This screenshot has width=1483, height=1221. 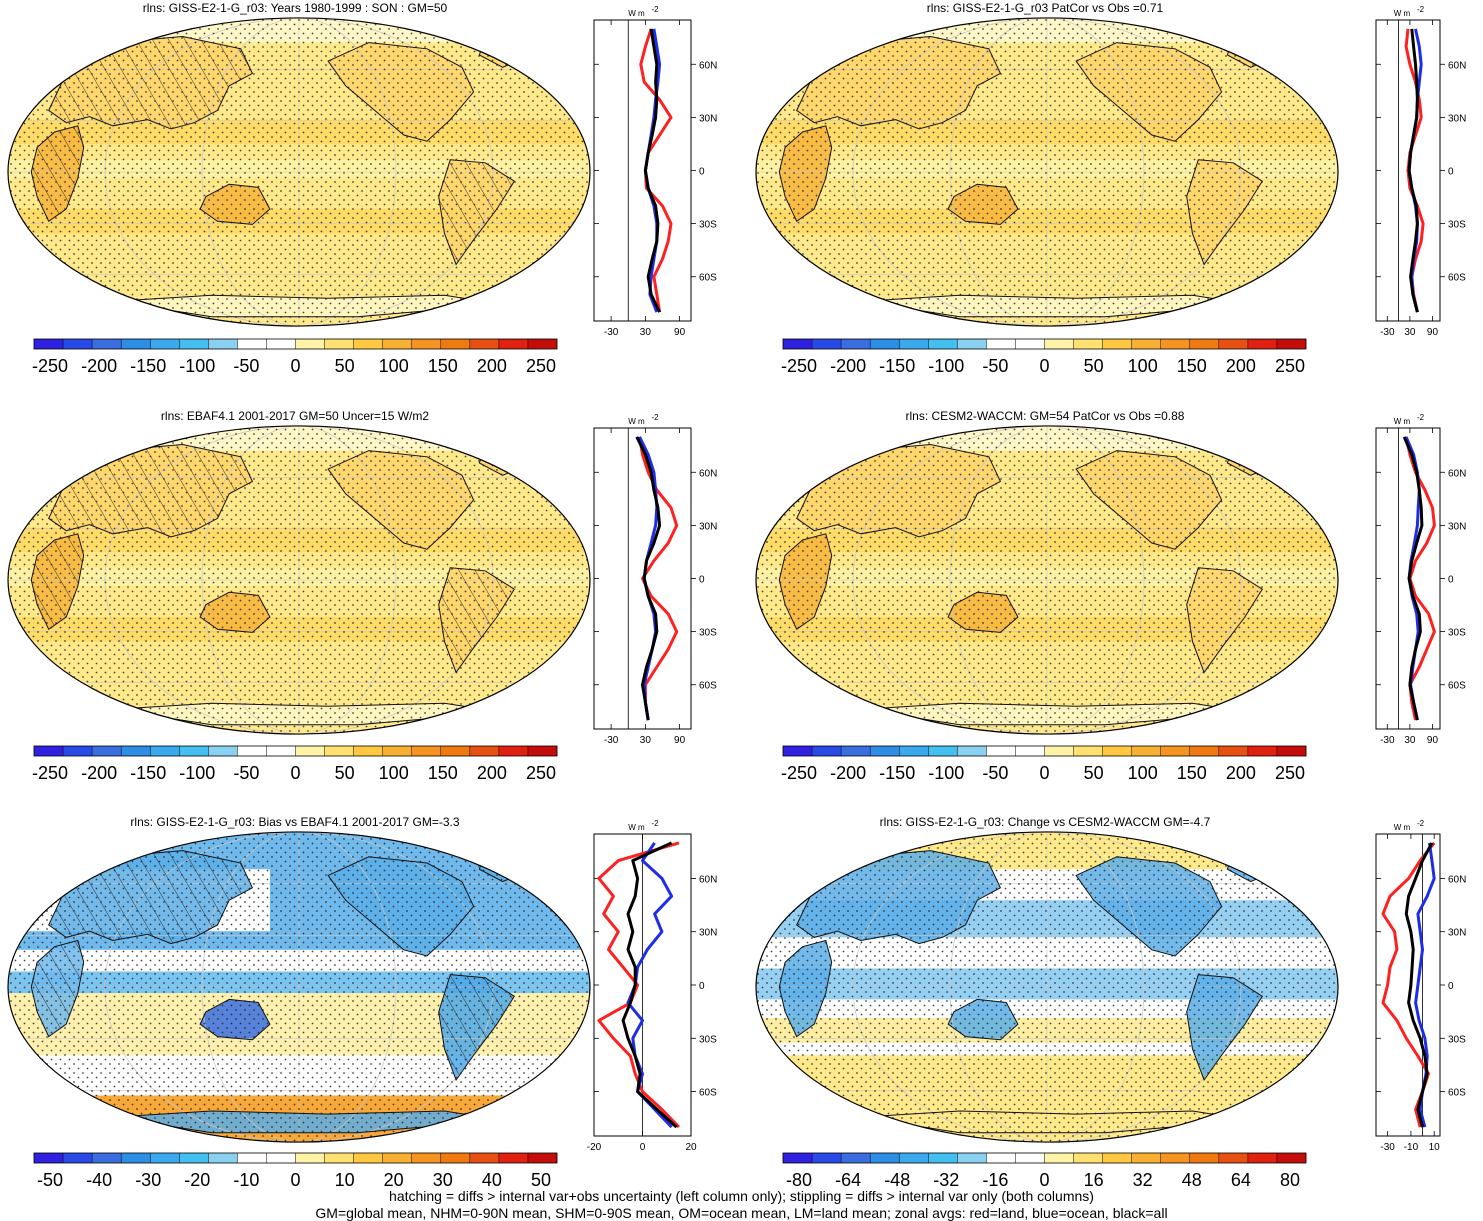 I want to click on colorbar: -50 -40 -30 -20 -10 0 10 20 30 40 50, so click(x=295, y=1171).